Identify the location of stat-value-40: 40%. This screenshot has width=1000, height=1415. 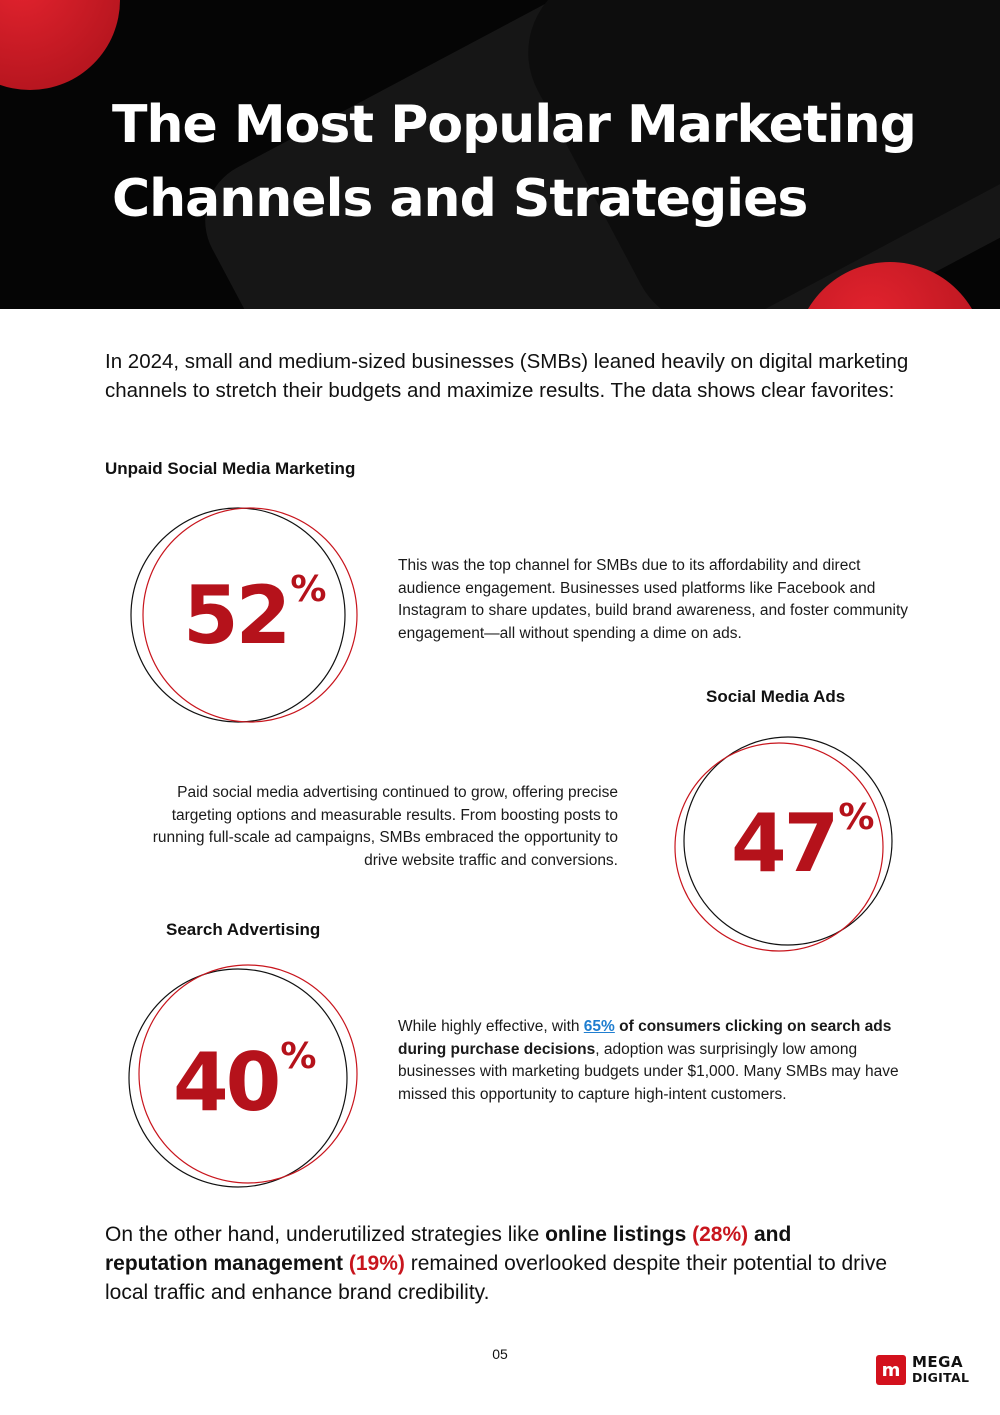
(244, 1082).